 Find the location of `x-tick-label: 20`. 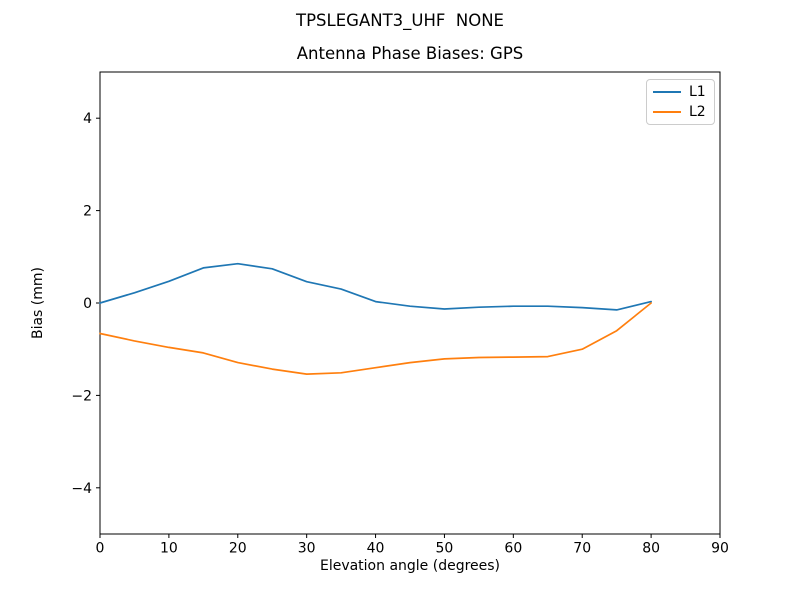

x-tick-label: 20 is located at coordinates (238, 549).